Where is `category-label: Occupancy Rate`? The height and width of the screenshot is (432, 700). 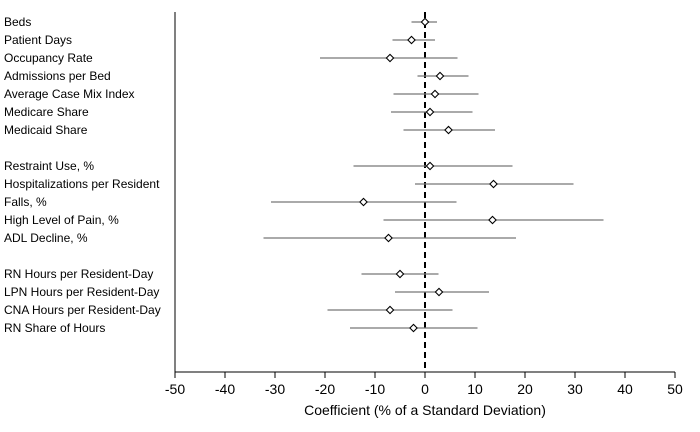
category-label: Occupancy Rate is located at coordinates (48, 58).